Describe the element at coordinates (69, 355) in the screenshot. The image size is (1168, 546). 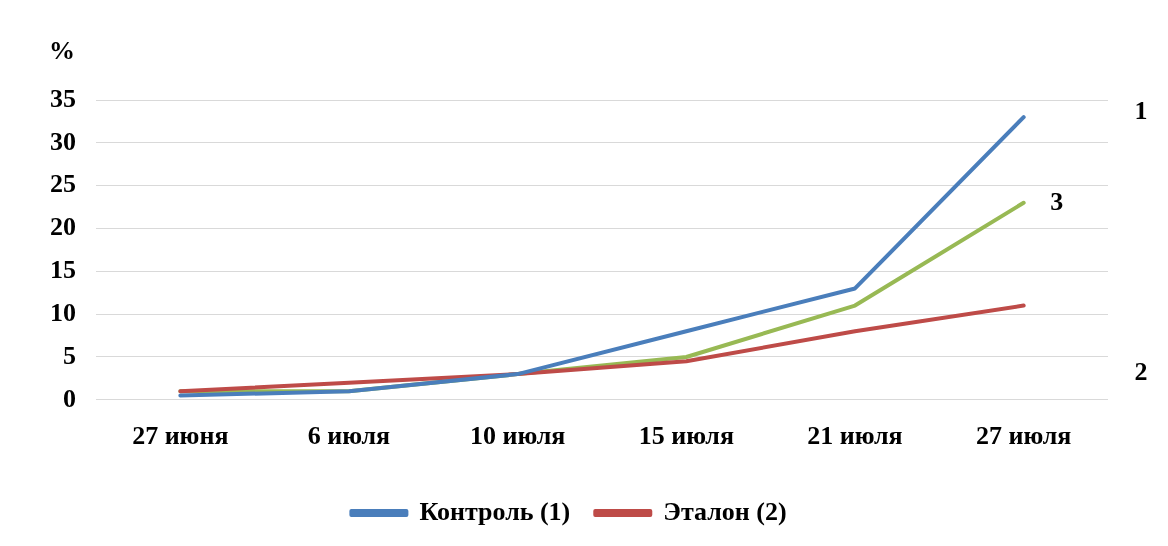
I see `y-tick-label: 5` at that location.